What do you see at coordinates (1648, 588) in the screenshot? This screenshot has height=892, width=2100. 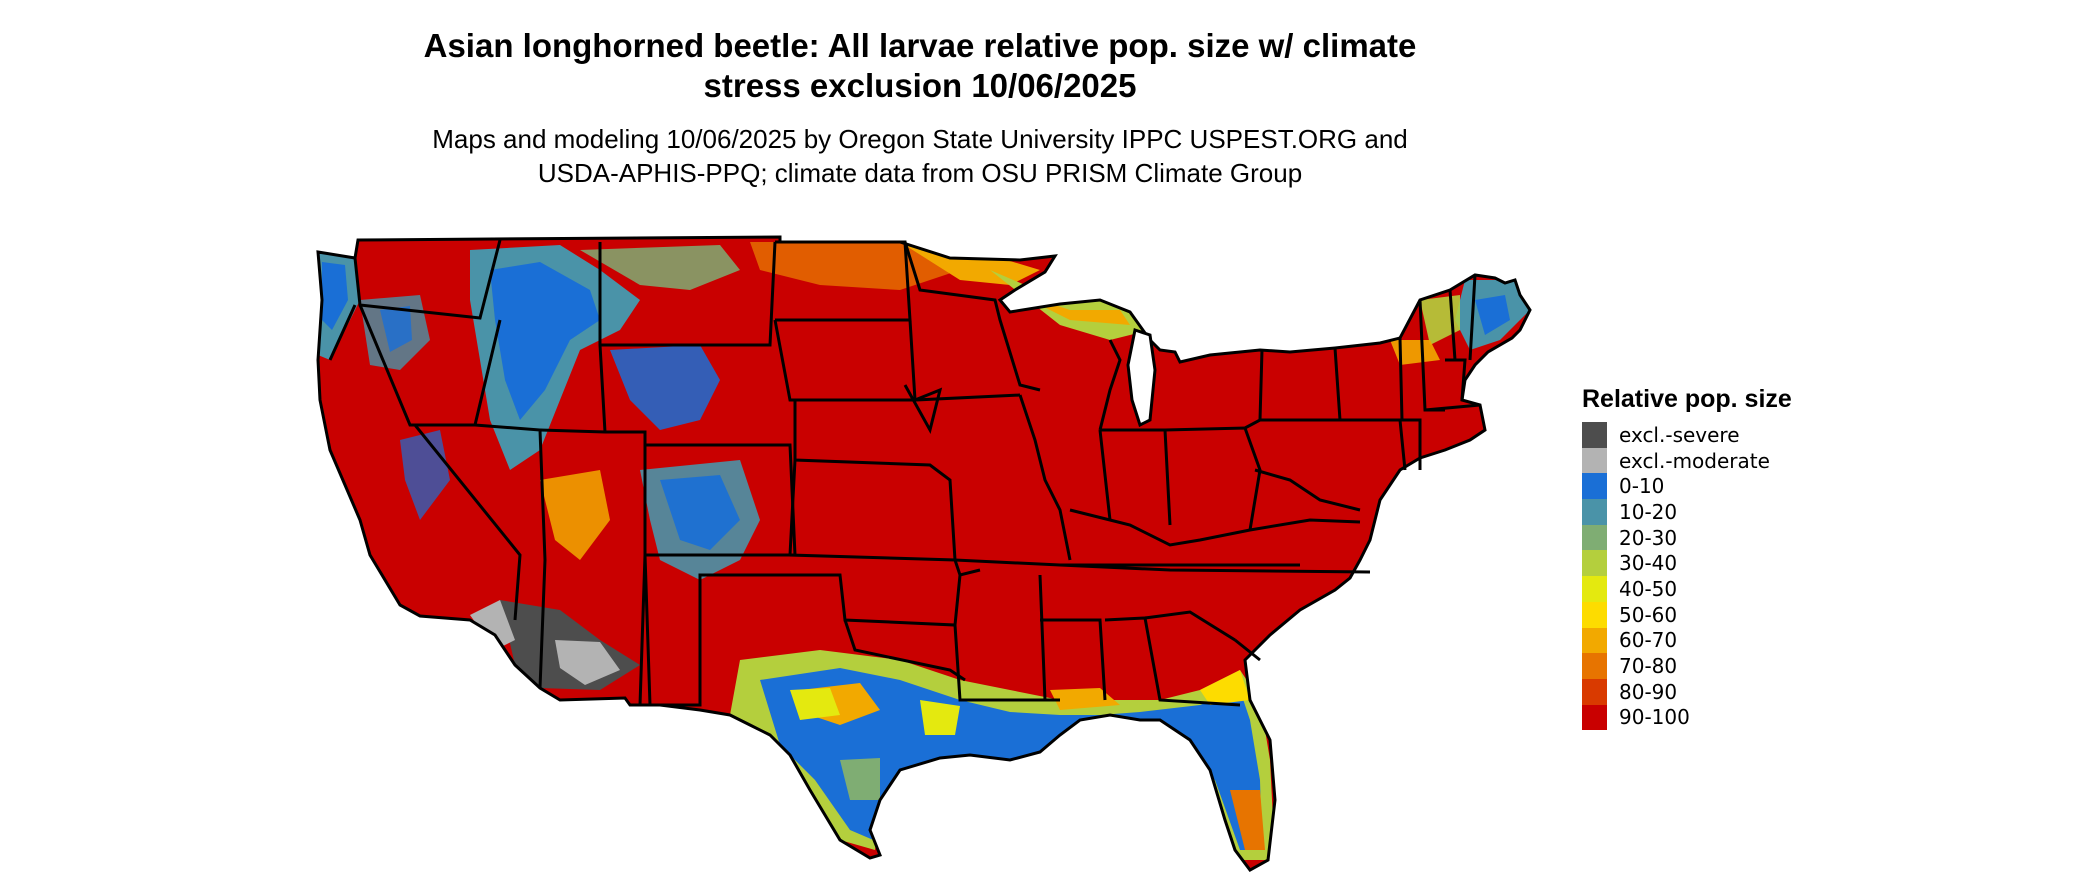 I see `legend-label: 40-50` at bounding box center [1648, 588].